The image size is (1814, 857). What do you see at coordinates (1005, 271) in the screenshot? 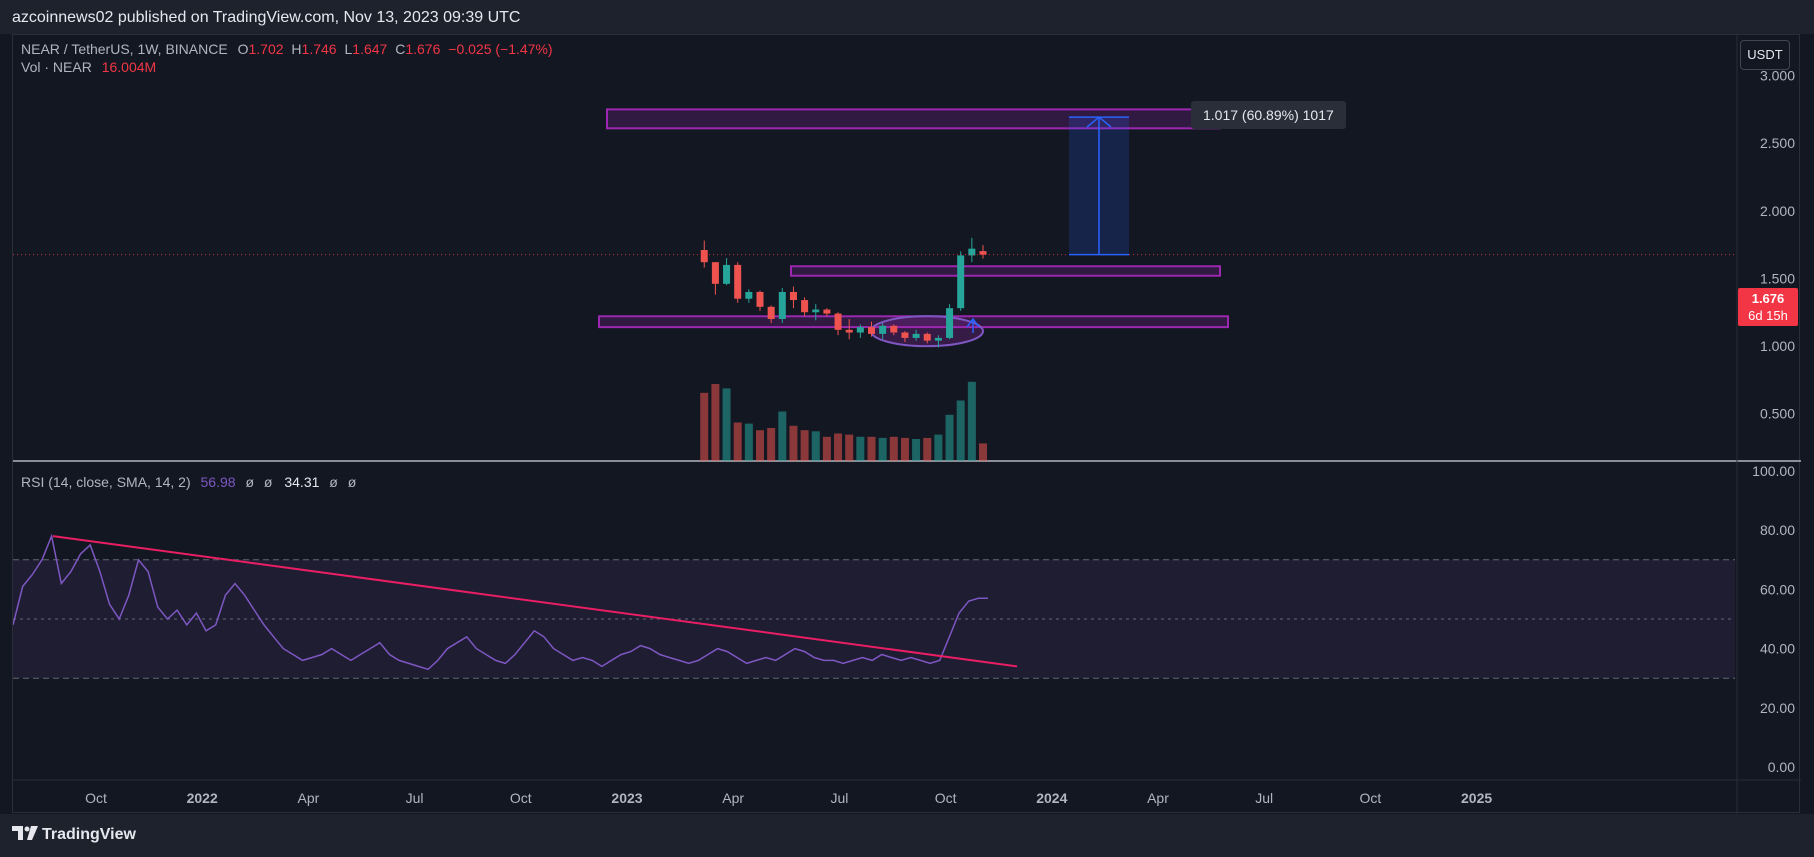
I see `zone-mid` at bounding box center [1005, 271].